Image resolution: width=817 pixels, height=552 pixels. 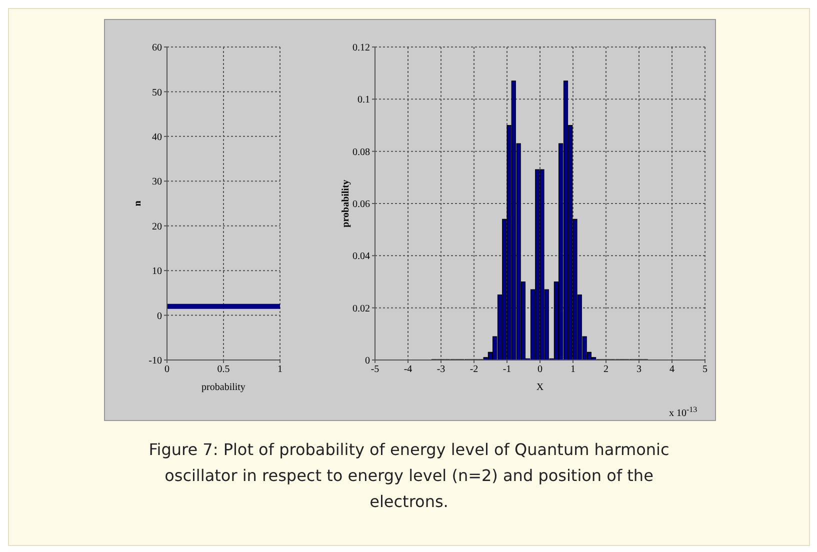 I want to click on x-tick-label: 4, so click(x=672, y=370).